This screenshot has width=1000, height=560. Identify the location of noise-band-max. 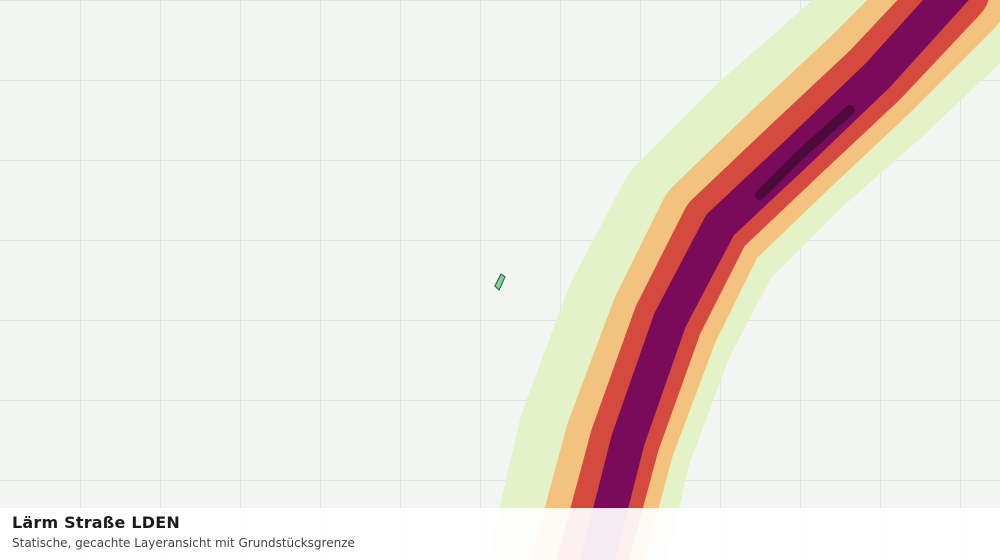
(805, 152).